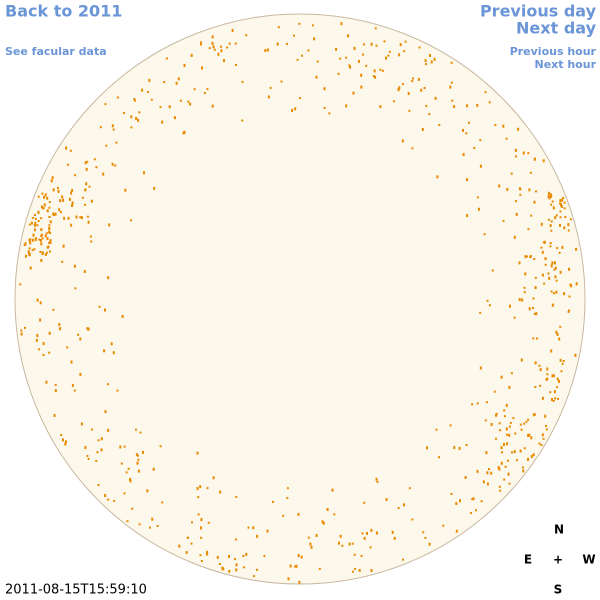  What do you see at coordinates (528, 560) in the screenshot?
I see `compass-e: E` at bounding box center [528, 560].